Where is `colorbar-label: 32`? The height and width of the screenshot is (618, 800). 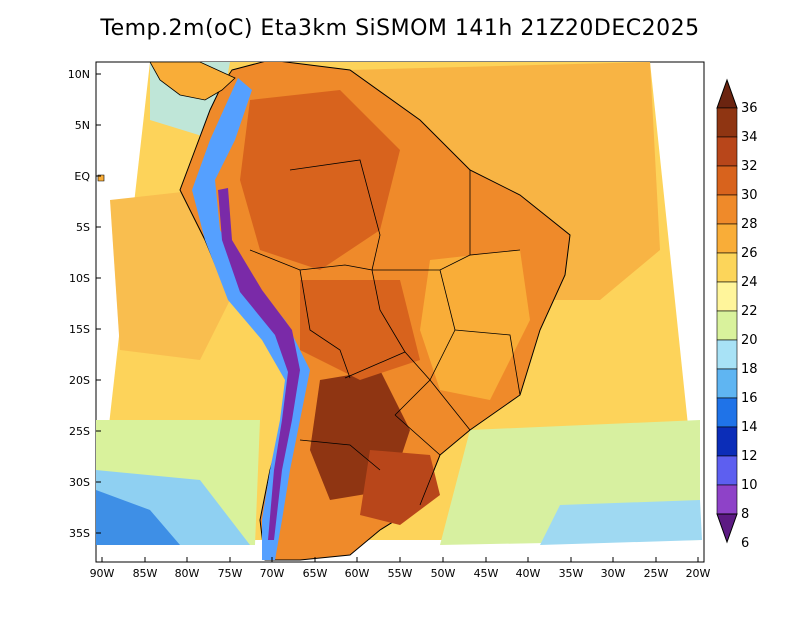 colorbar-label: 32 is located at coordinates (749, 166).